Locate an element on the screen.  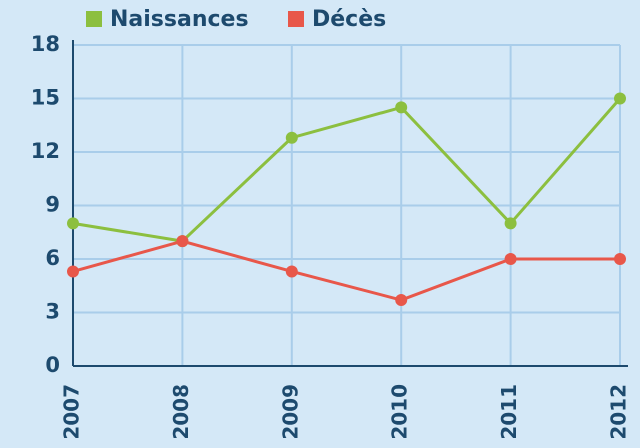
y-tick-label: 12 is located at coordinates (45, 151).